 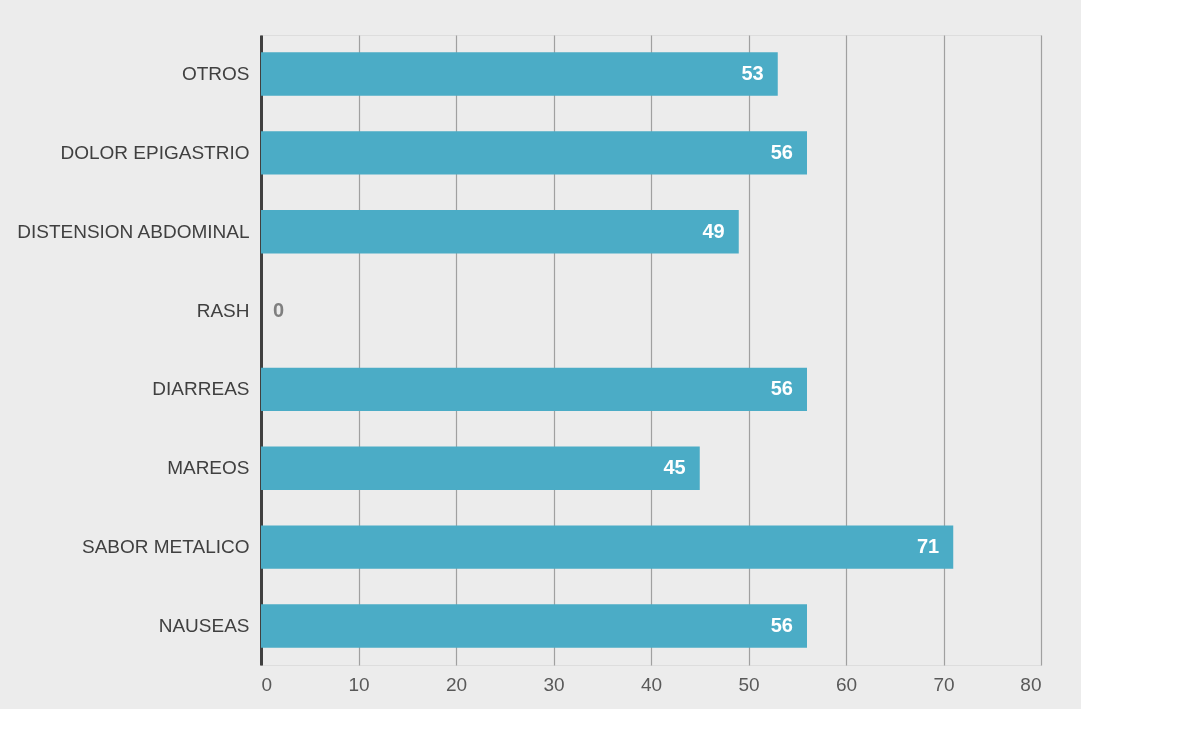 What do you see at coordinates (201, 389) in the screenshot?
I see `y-tick-label: DIARREAS` at bounding box center [201, 389].